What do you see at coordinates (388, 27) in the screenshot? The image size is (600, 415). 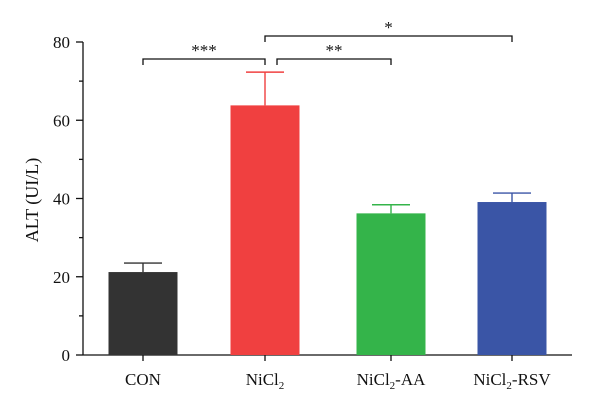 I see `significance-label: *` at bounding box center [388, 27].